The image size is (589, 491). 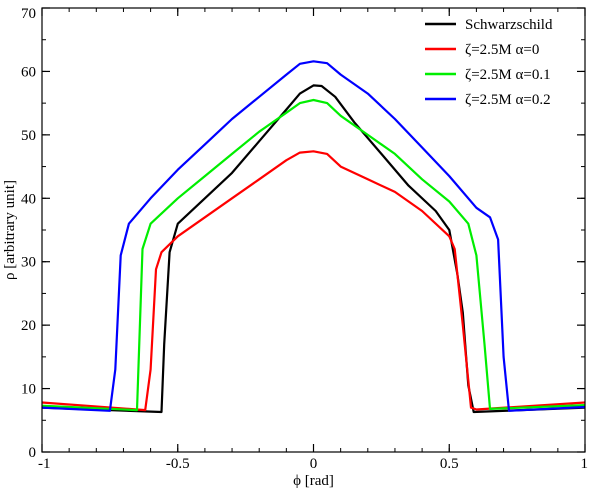 What do you see at coordinates (508, 75) in the screenshot?
I see `legend-label-2: ζ=2.5M α=0.1` at bounding box center [508, 75].